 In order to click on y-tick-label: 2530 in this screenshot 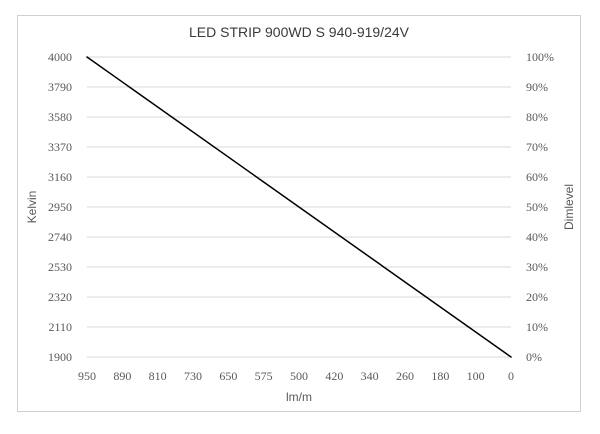, I will do `click(60, 267)`.